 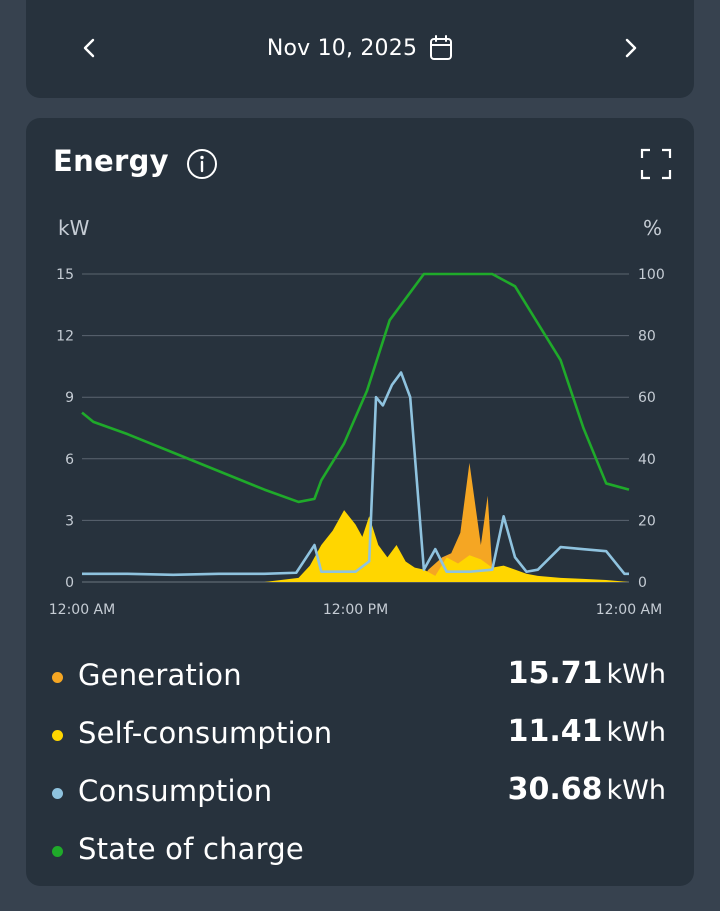 I want to click on date-picker-button: Nov 10, 2025, so click(x=360, y=48).